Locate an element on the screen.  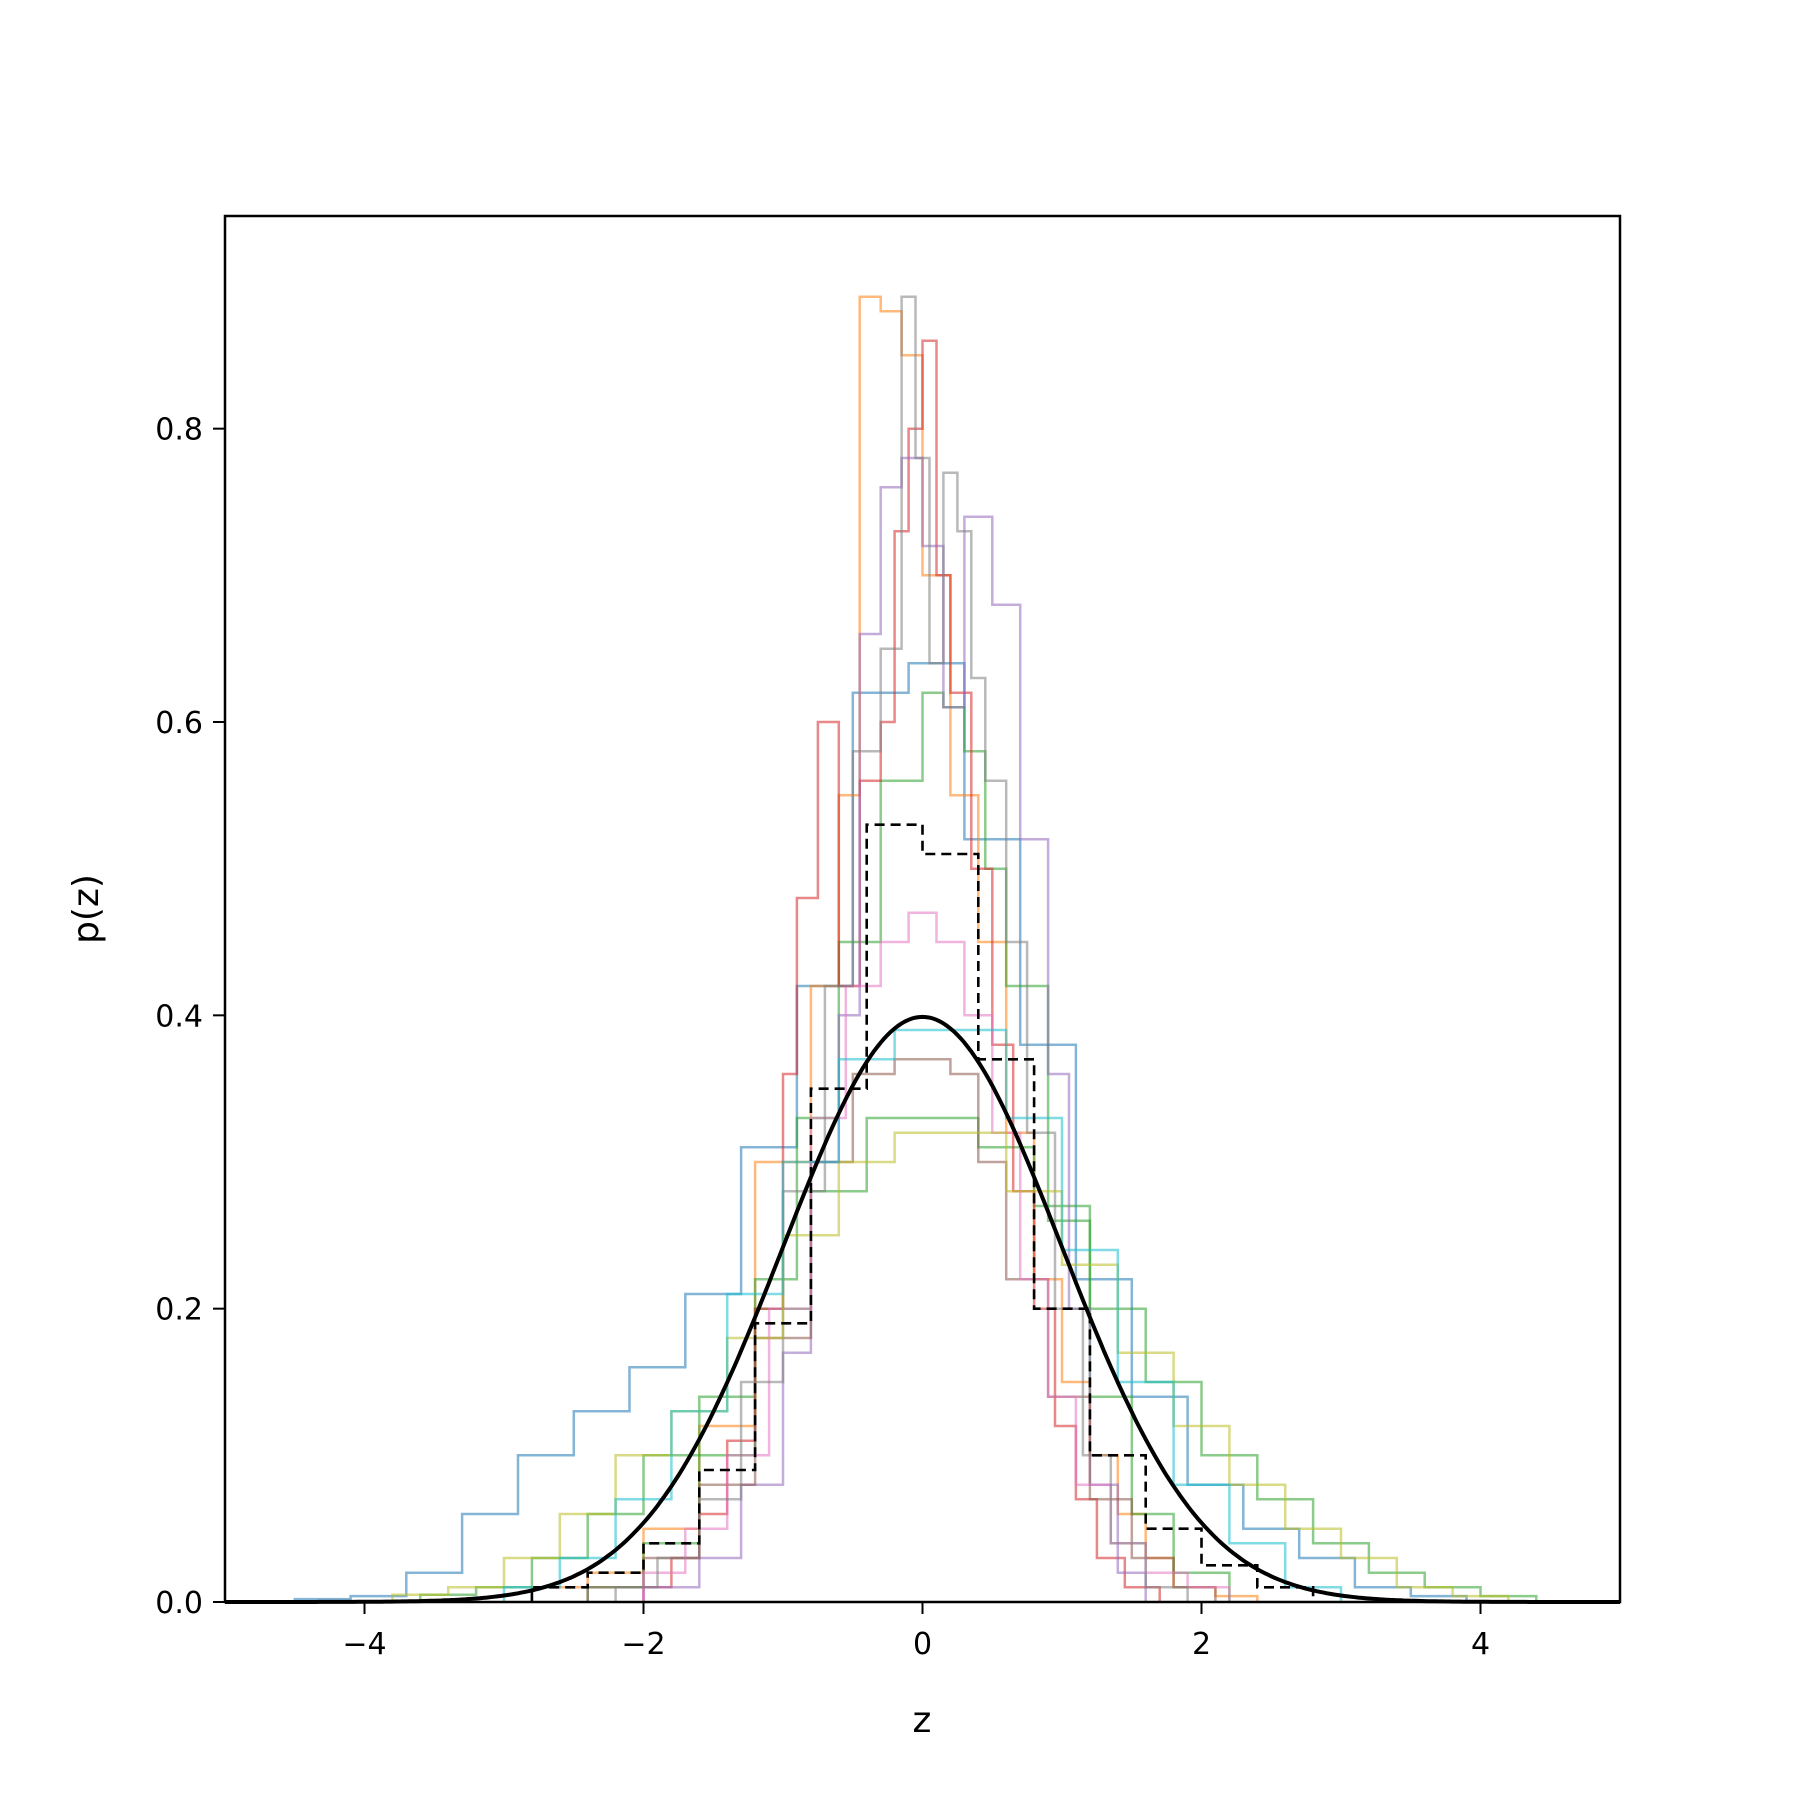
y-tick-label: 0.0 is located at coordinates (179, 1603).